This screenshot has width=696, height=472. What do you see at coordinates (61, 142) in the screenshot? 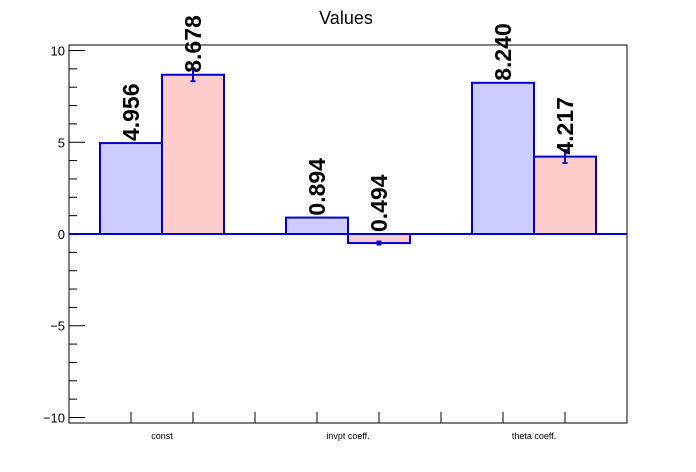
I see `y-tick-label: 5` at bounding box center [61, 142].